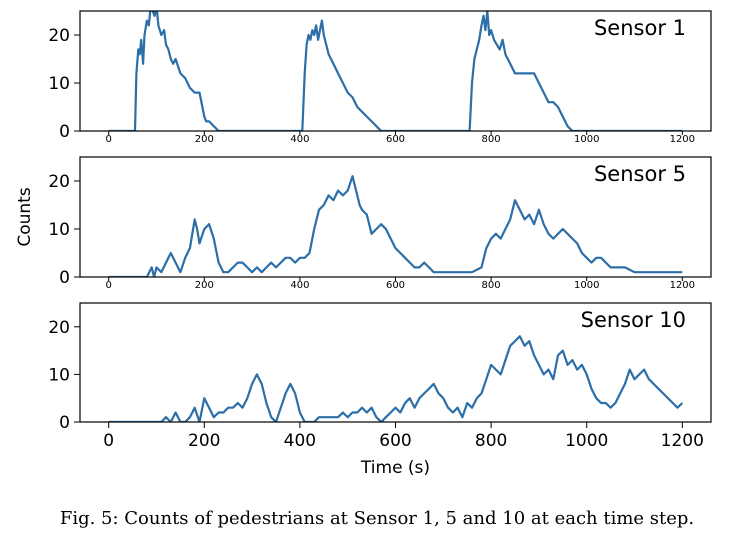 Image resolution: width=754 pixels, height=542 pixels. What do you see at coordinates (586, 139) in the screenshot?
I see `x-tick-label-1-1000: 1000` at bounding box center [586, 139].